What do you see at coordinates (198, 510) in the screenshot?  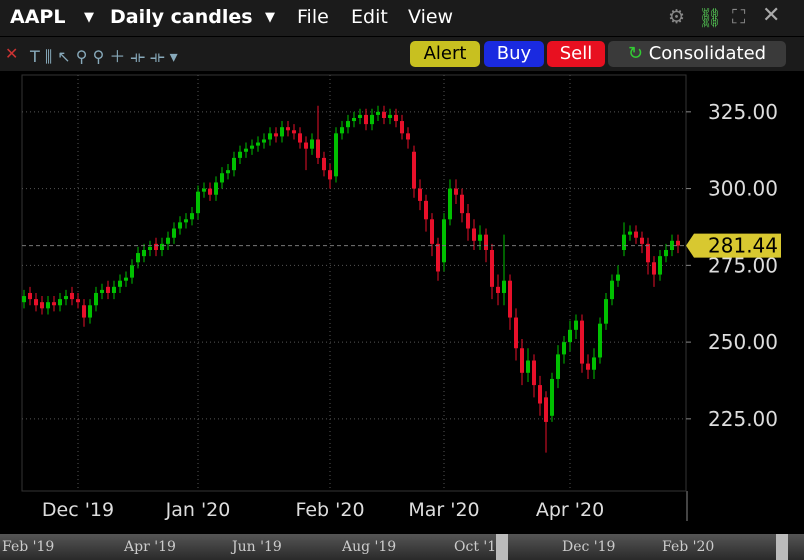 I see `x-tick-label: Jan '20` at bounding box center [198, 510].